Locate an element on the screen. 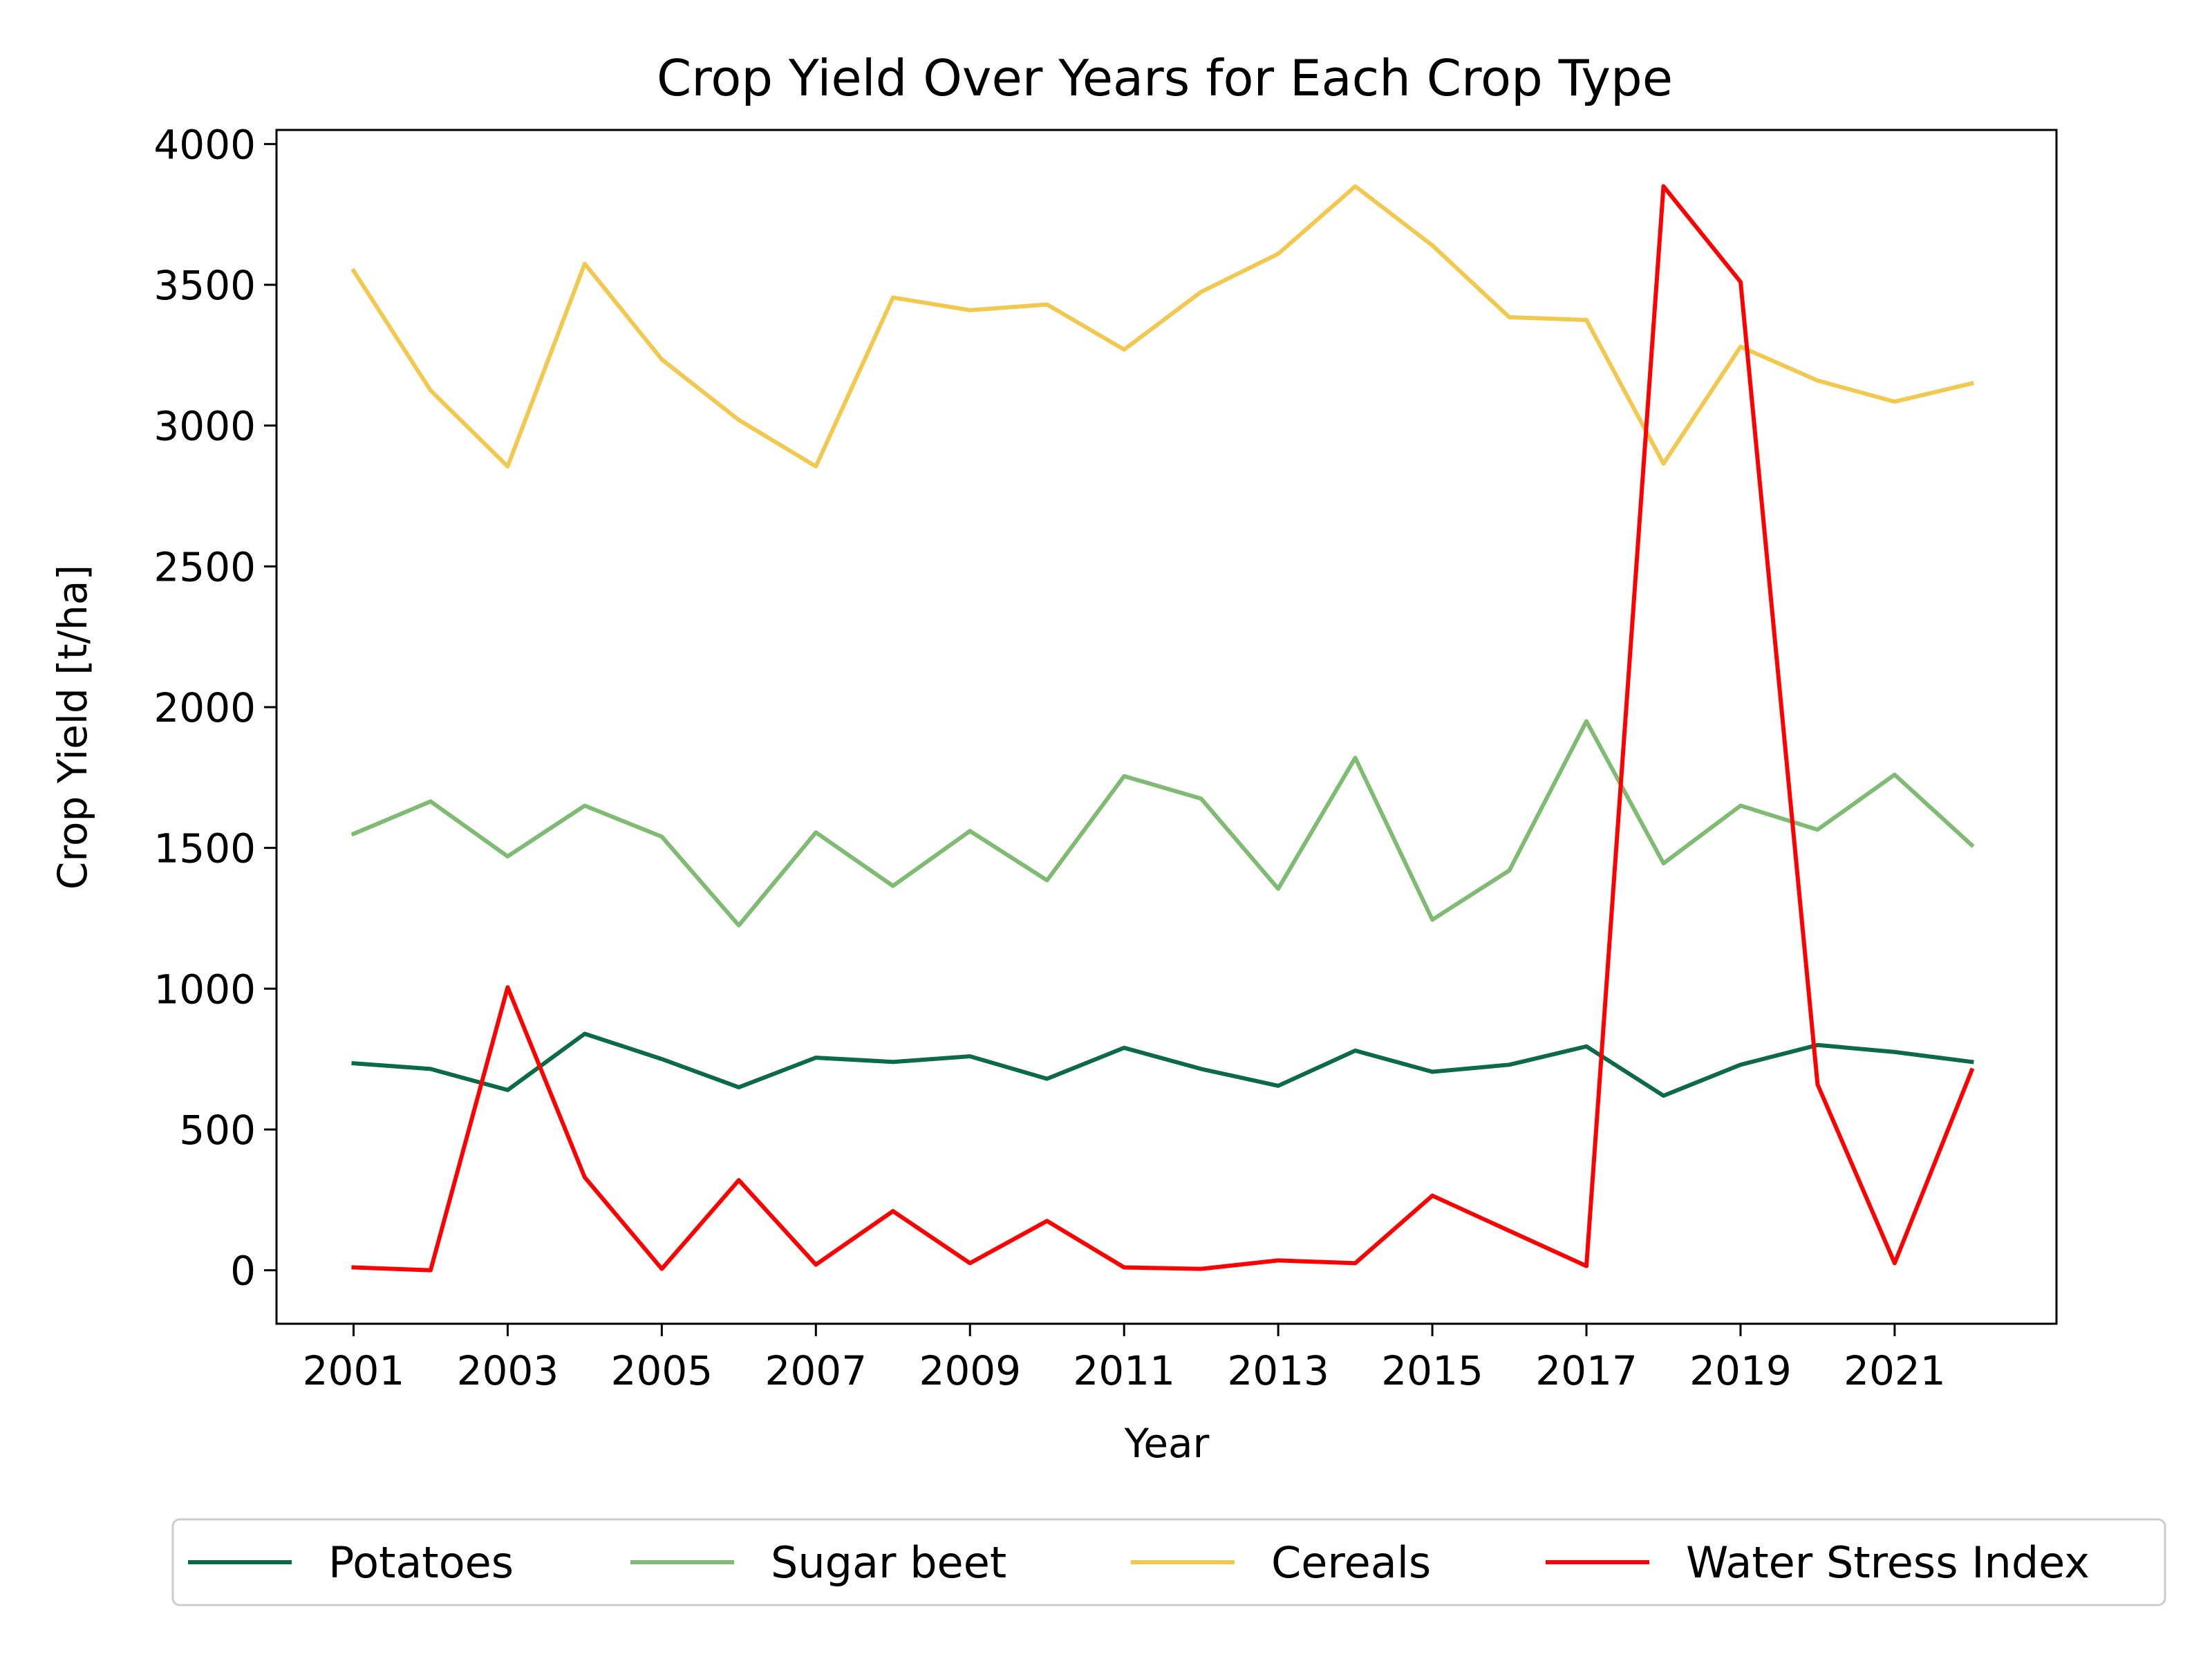 This screenshot has height=1659, width=2212. x-tick-label: 2017 is located at coordinates (1586, 1370).